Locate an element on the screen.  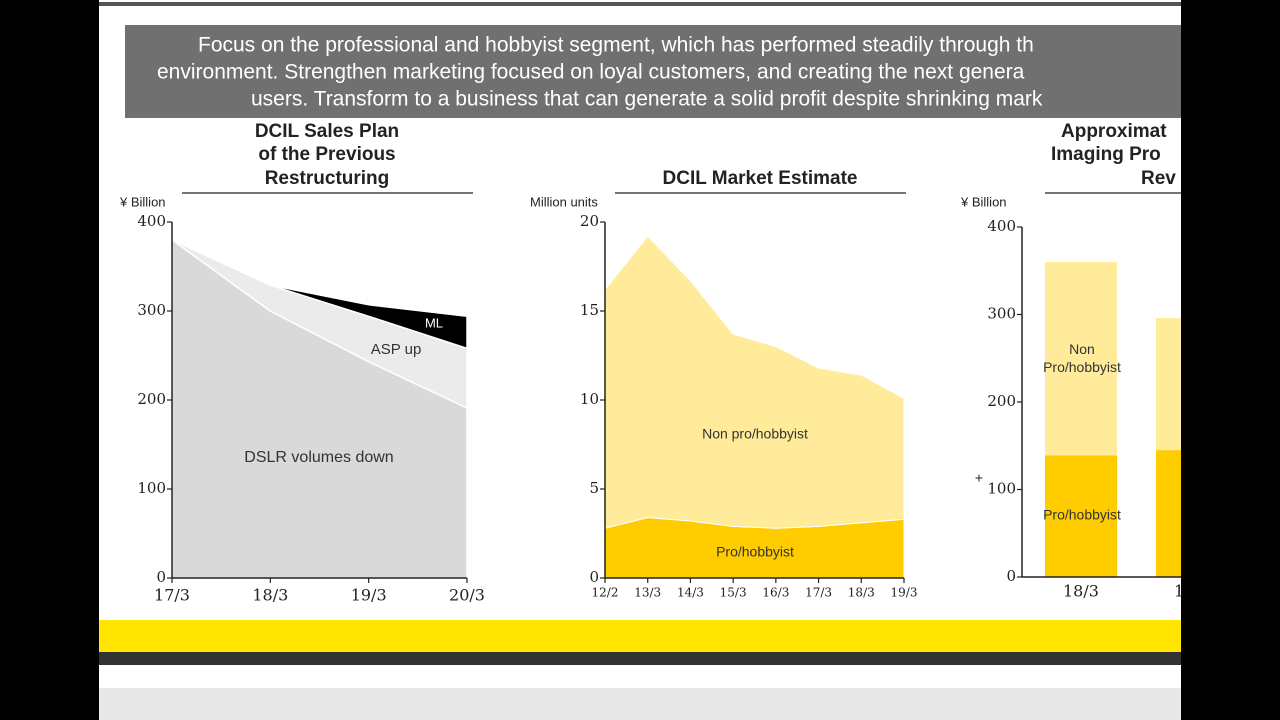
chart-title: Rev is located at coordinates (1158, 178).